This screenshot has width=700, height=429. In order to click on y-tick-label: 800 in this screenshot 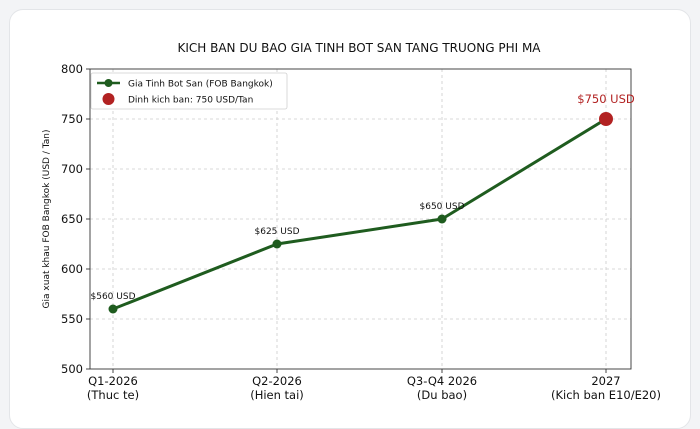, I will do `click(72, 69)`.